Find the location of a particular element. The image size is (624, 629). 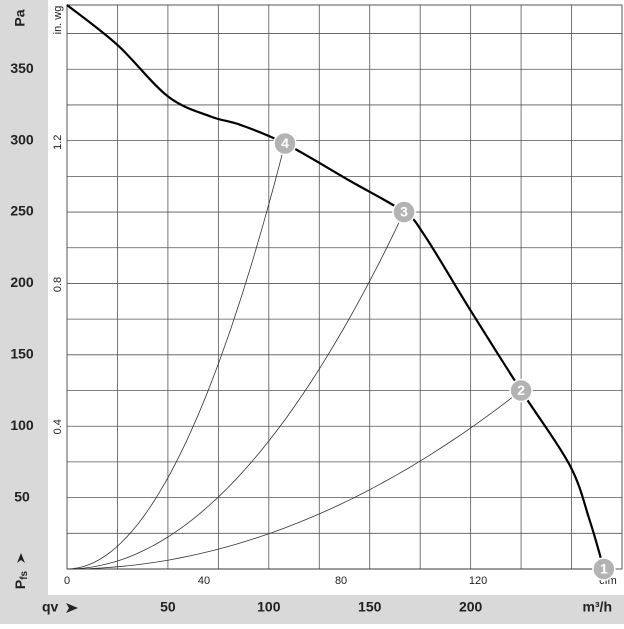

x-unit: m³/h is located at coordinates (597, 607).